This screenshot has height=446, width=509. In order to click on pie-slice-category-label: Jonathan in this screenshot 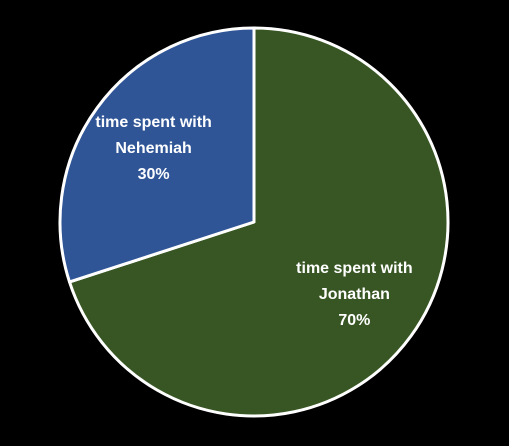, I will do `click(354, 294)`.